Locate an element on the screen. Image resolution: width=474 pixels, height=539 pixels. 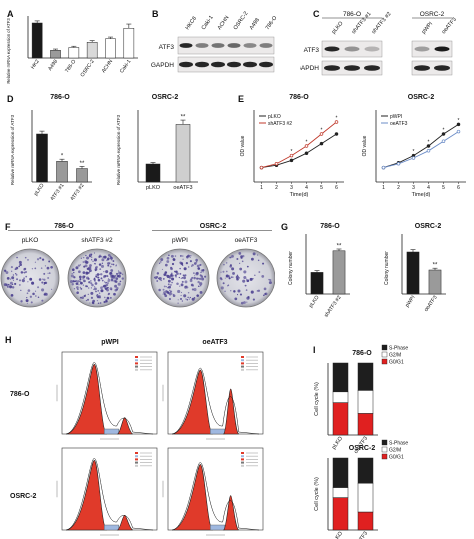
panel-h-osrc2-oeatf3-legend-swatch is located at coordinates (242, 456).